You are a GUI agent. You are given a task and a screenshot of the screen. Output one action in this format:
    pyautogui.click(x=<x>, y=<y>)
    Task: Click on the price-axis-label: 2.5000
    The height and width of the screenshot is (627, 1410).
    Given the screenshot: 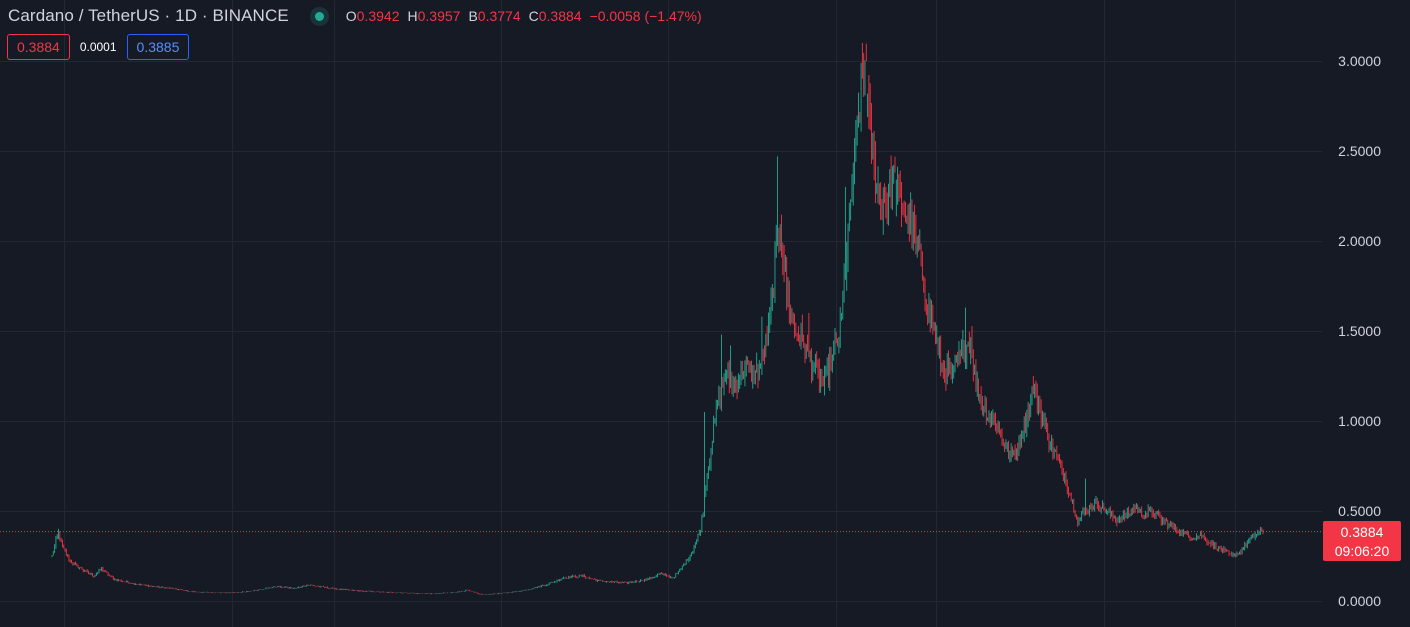 What is the action you would take?
    pyautogui.click(x=1359, y=151)
    